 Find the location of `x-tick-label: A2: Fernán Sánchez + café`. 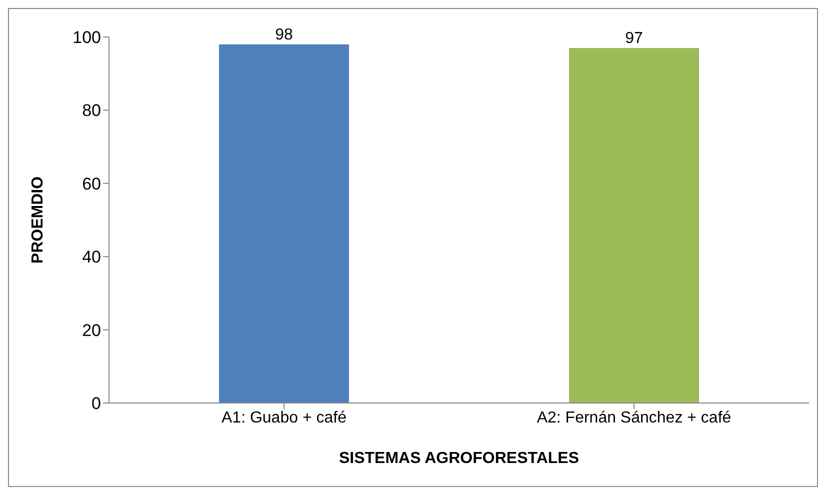

x-tick-label: A2: Fernán Sánchez + café is located at coordinates (634, 417).